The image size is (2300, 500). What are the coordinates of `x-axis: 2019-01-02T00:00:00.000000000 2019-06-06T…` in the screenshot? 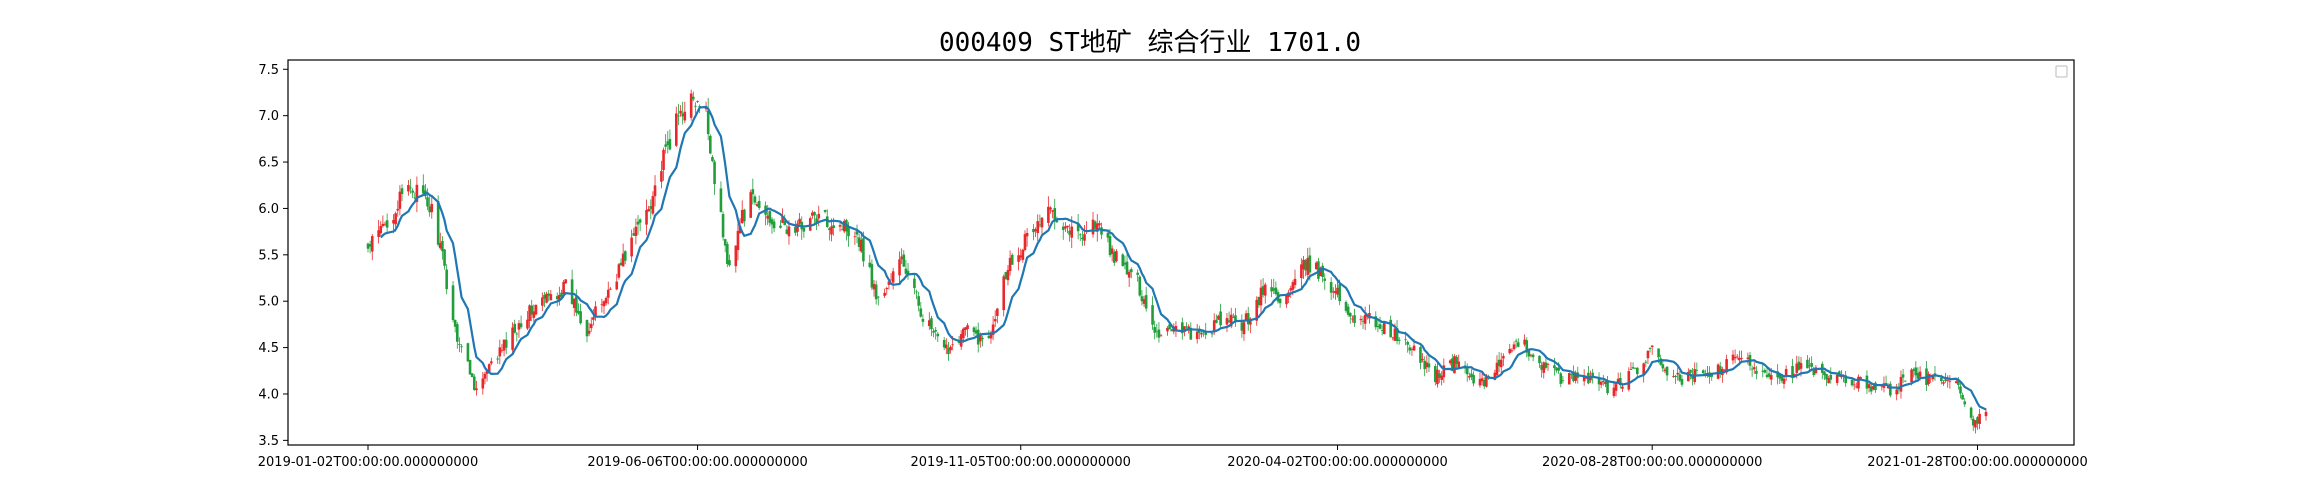 It's located at (1173, 457).